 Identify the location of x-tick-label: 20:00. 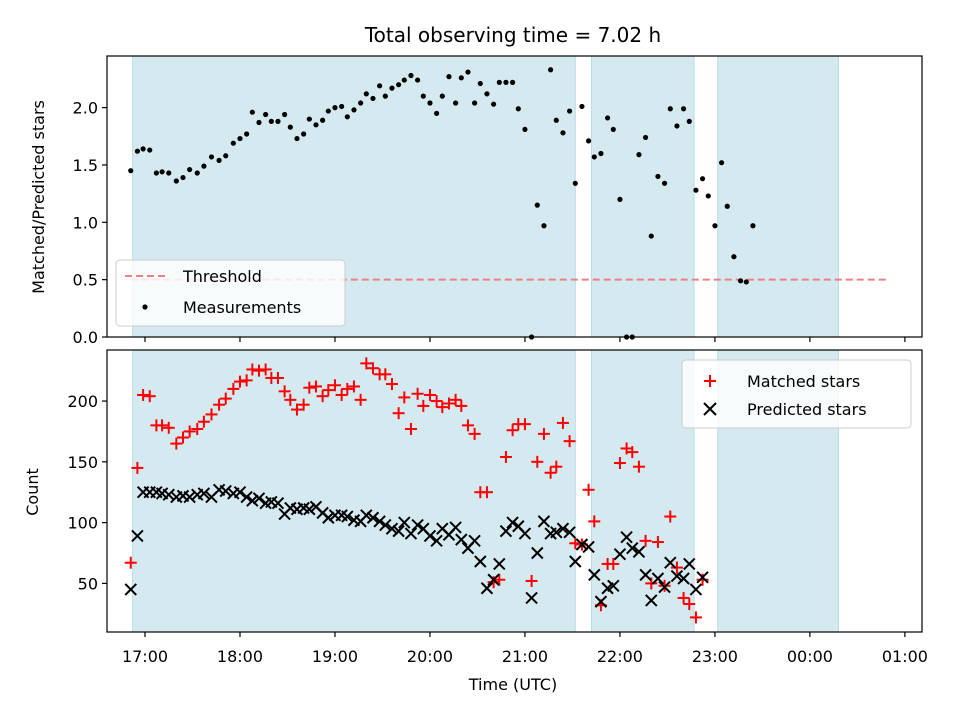
(430, 656).